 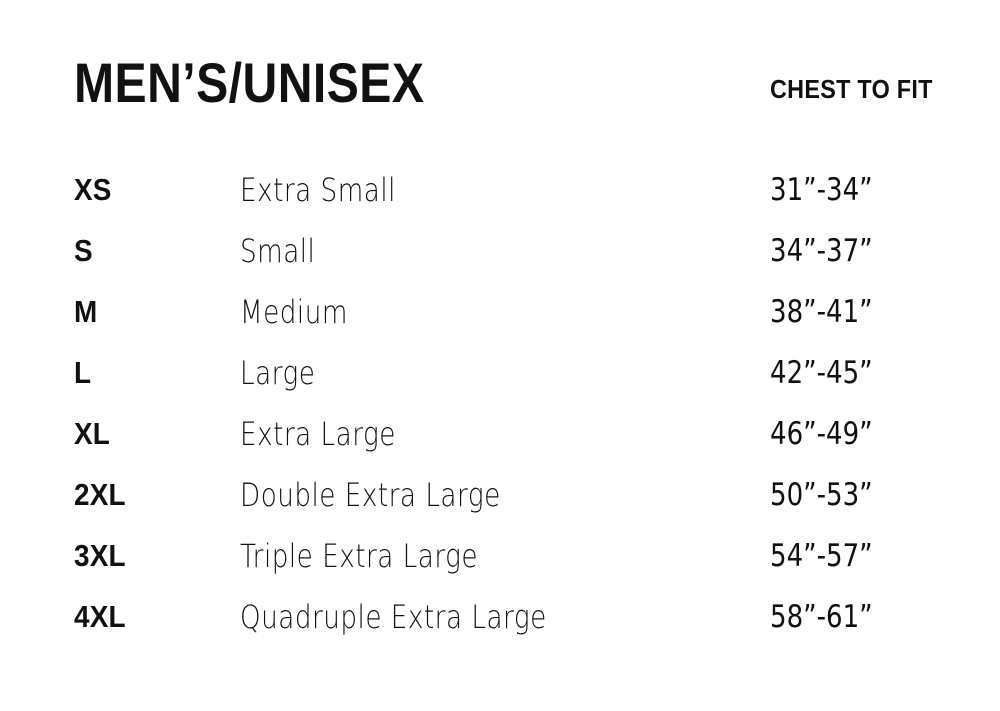 I want to click on size-code: S, so click(x=83, y=250).